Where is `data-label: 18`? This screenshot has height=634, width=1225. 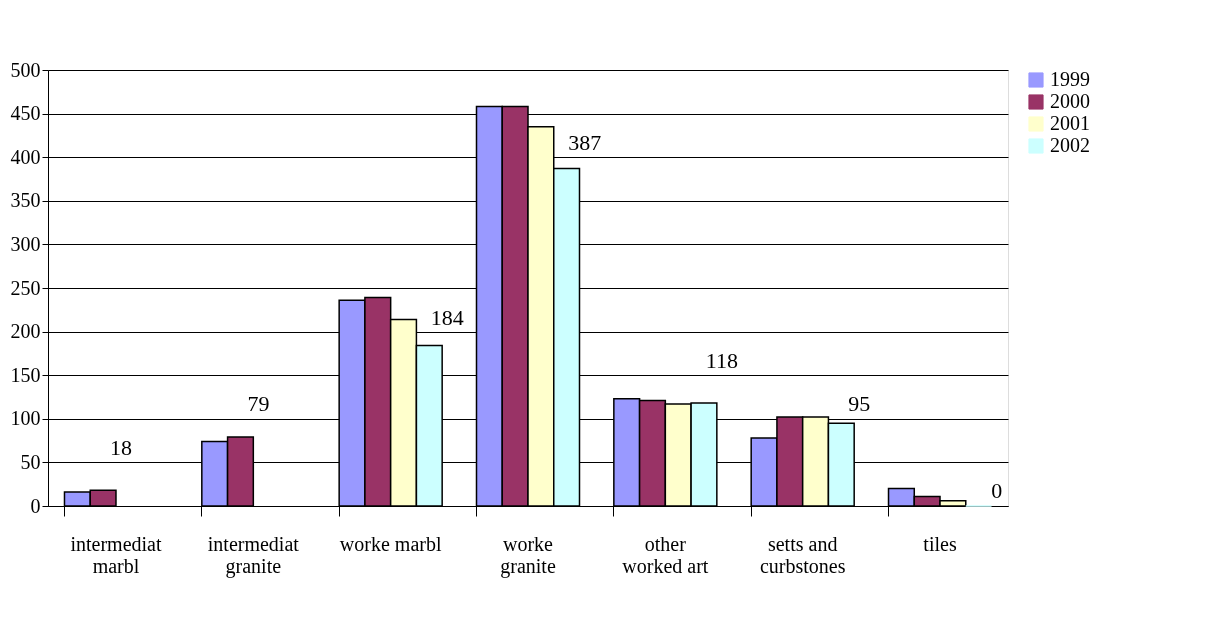 data-label: 18 is located at coordinates (121, 448).